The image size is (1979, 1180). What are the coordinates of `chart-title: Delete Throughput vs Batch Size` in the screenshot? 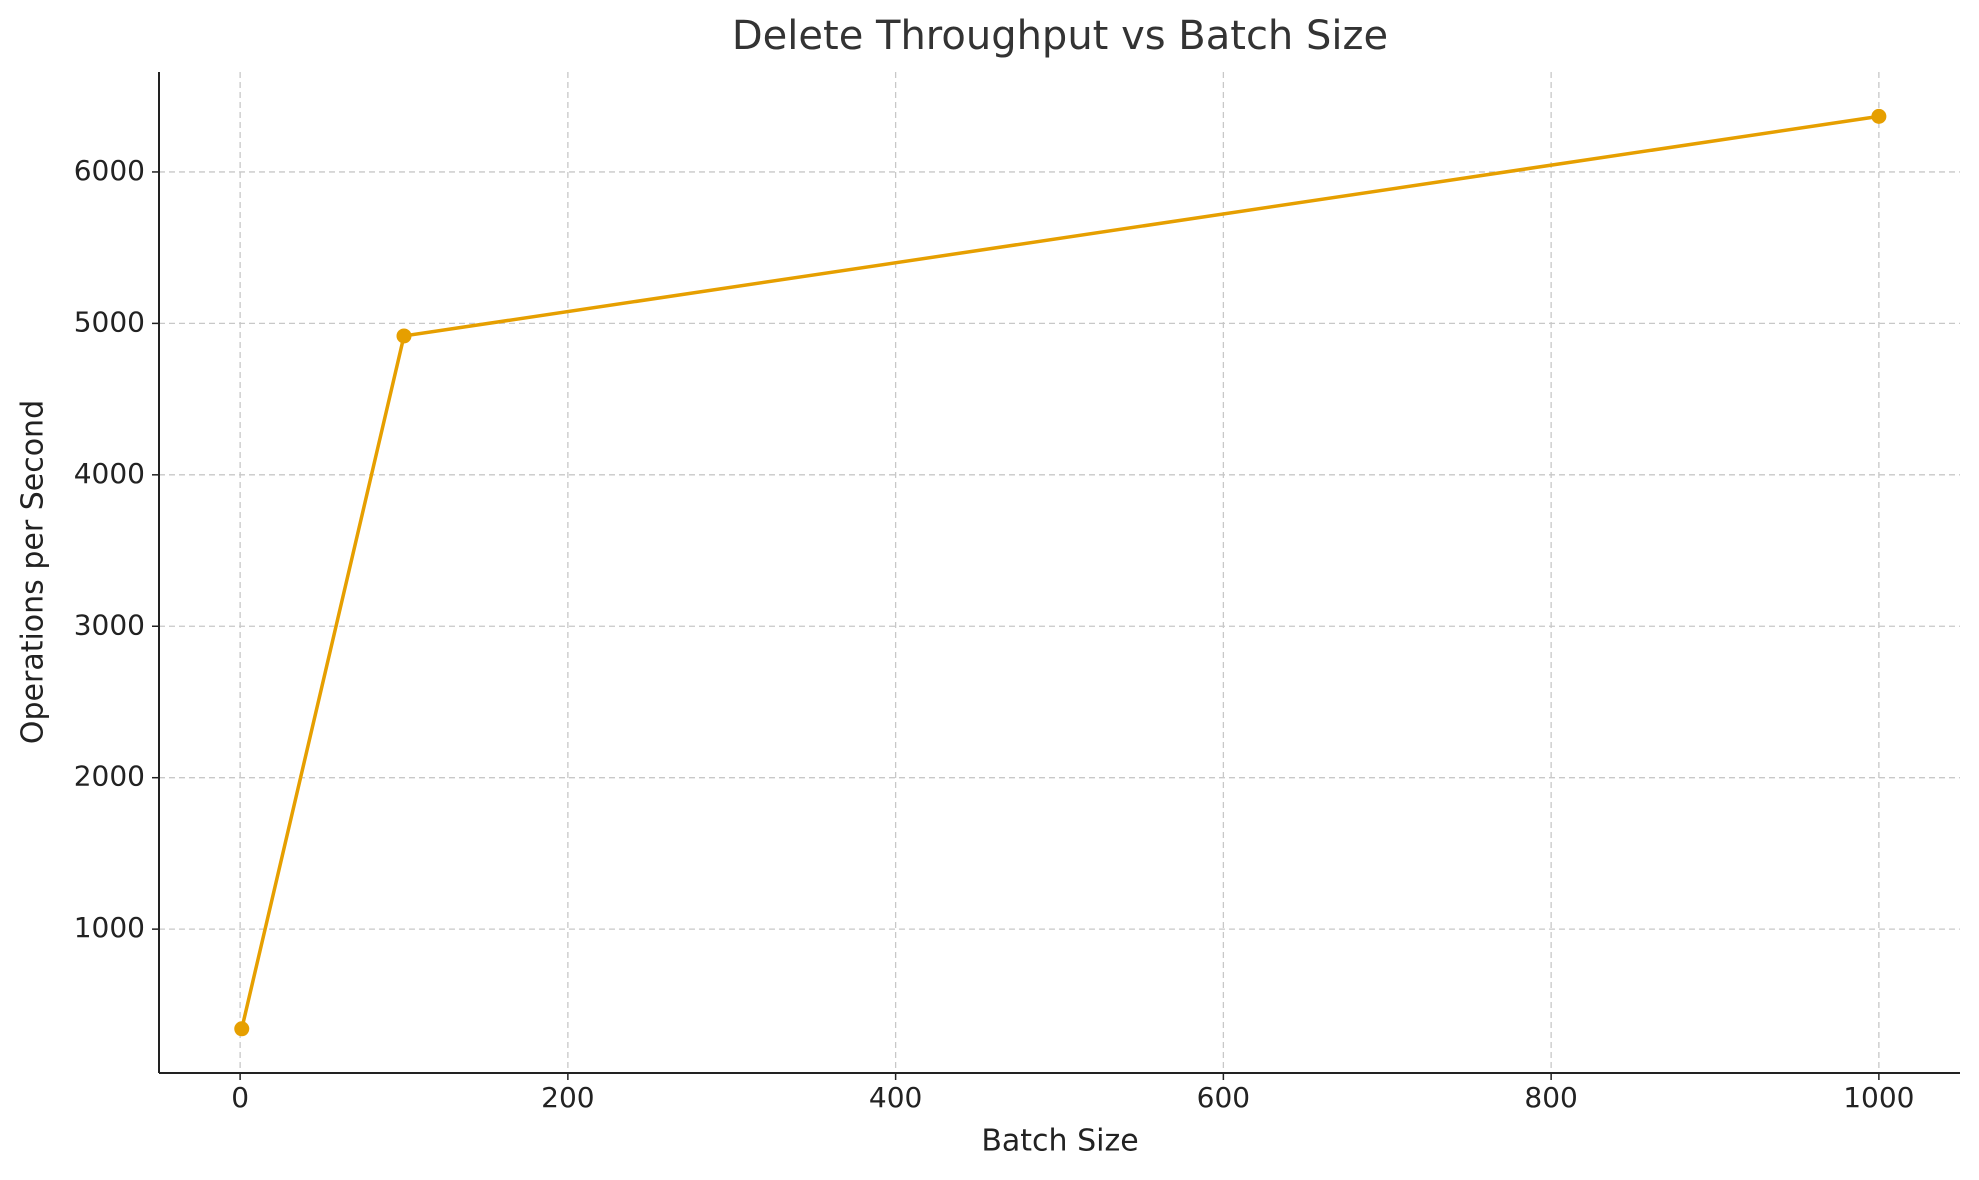 It's located at (1060, 36).